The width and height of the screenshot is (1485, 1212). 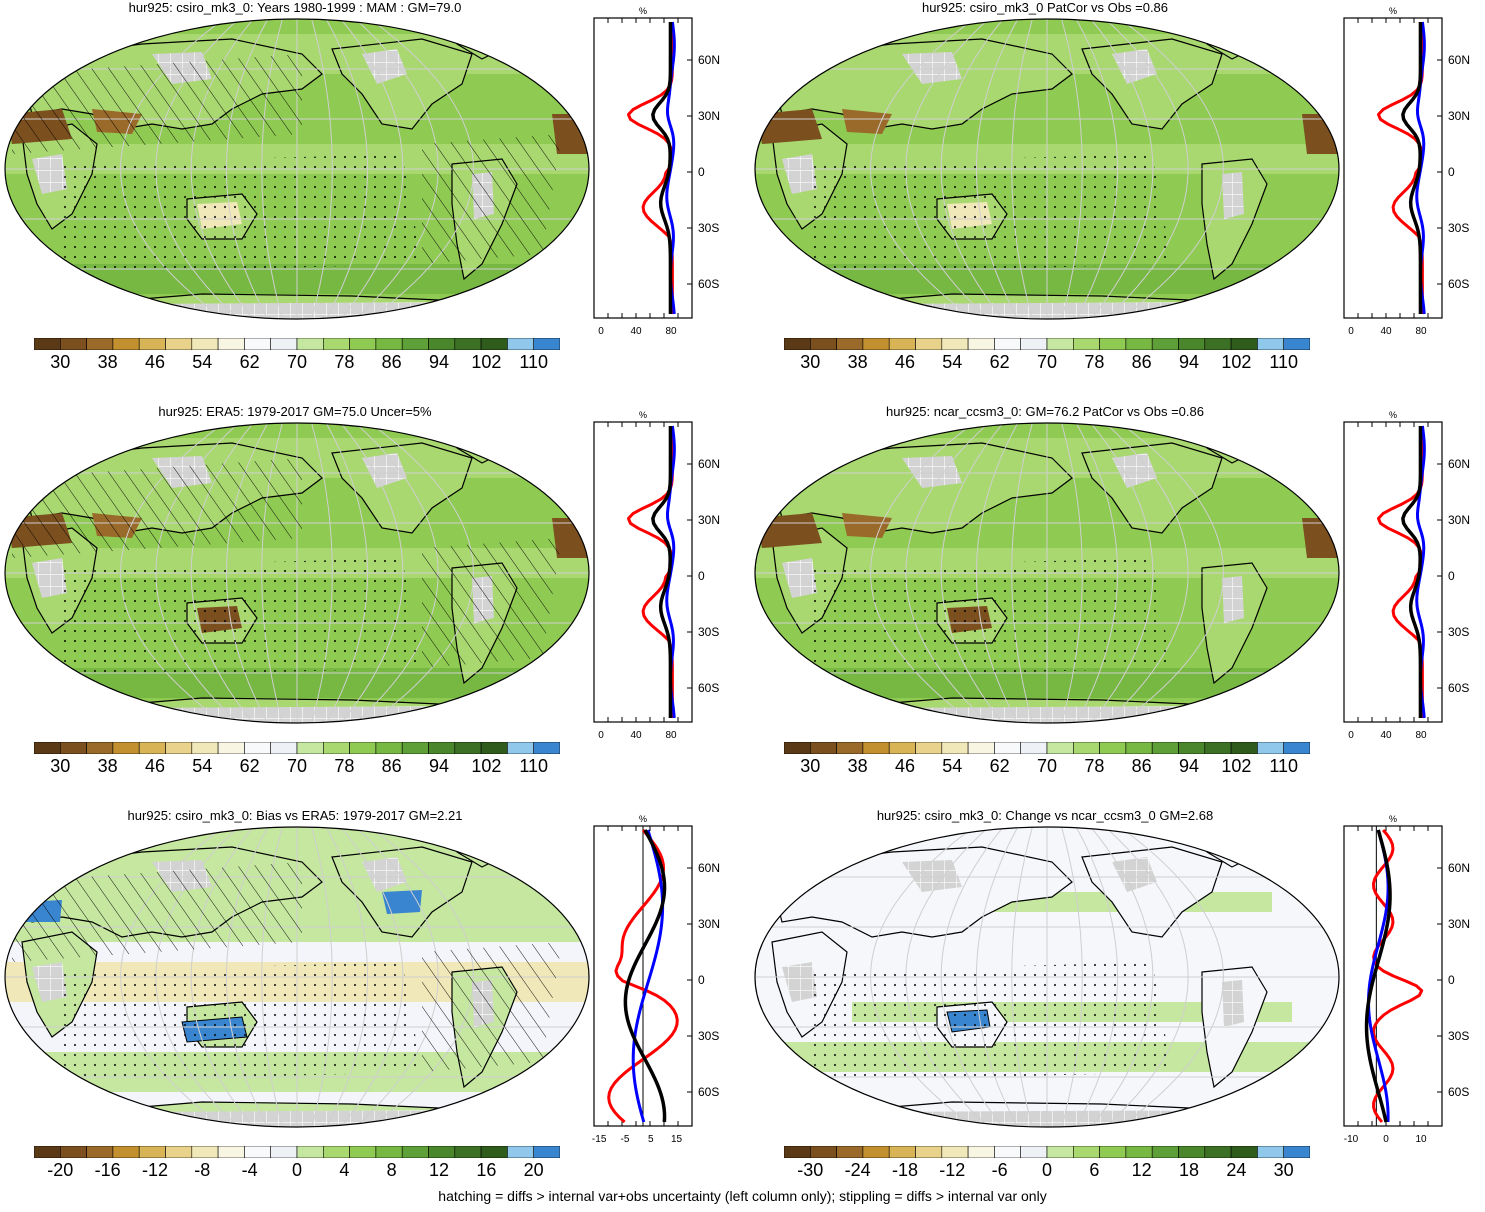 I want to click on colorbar-label: -20, so click(x=60, y=1170).